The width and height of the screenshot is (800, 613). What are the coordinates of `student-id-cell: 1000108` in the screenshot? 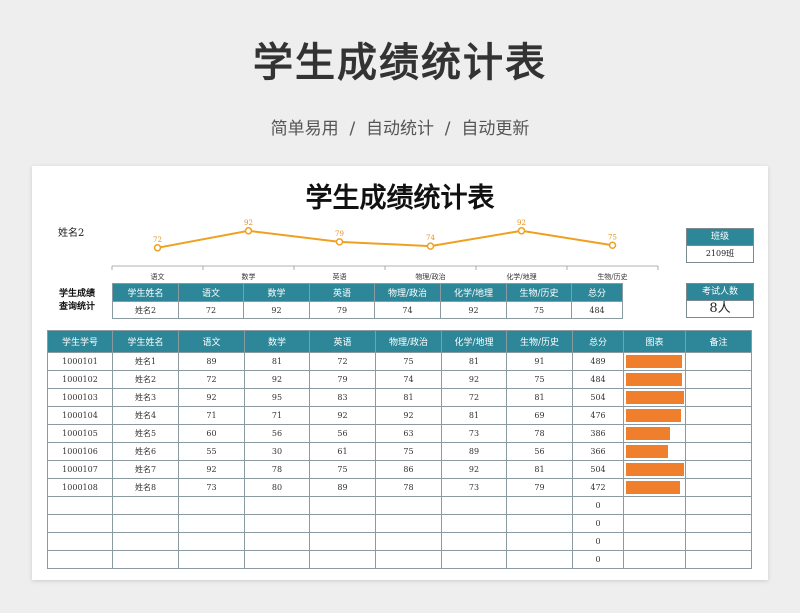 It's located at (80, 487).